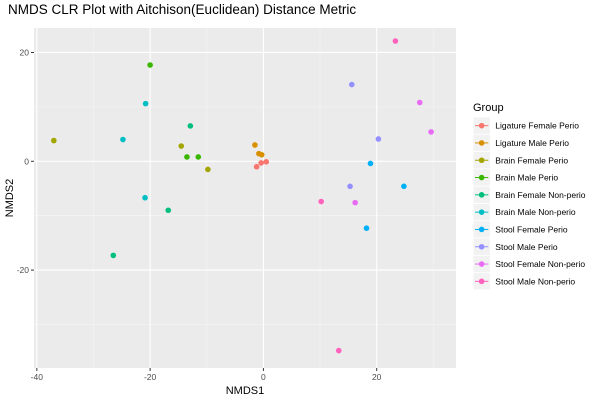  Describe the element at coordinates (537, 126) in the screenshot. I see `legend-label: Ligature Female Perio` at that location.